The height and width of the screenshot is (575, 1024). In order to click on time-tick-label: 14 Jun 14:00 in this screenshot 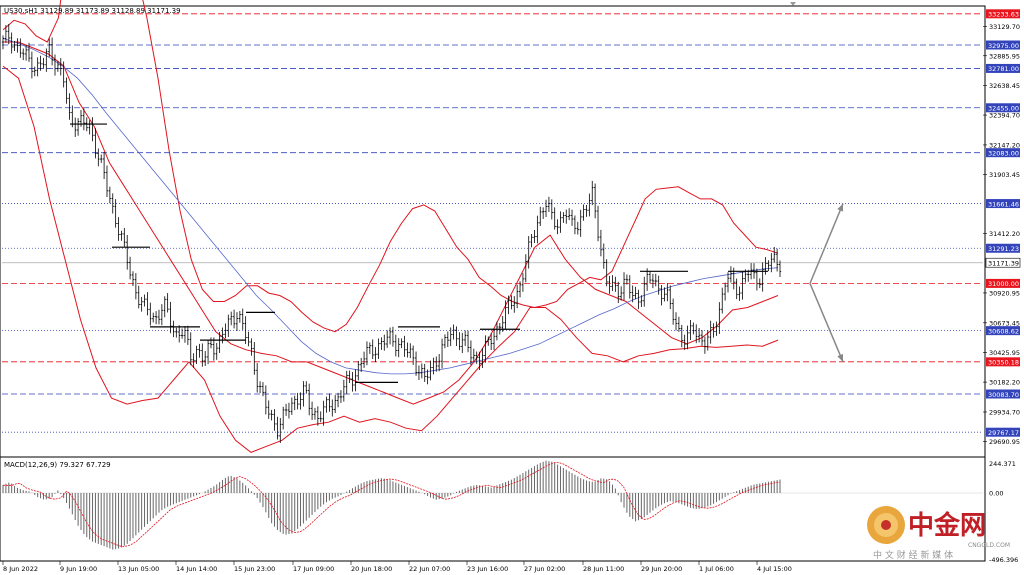, I will do `click(196, 569)`.